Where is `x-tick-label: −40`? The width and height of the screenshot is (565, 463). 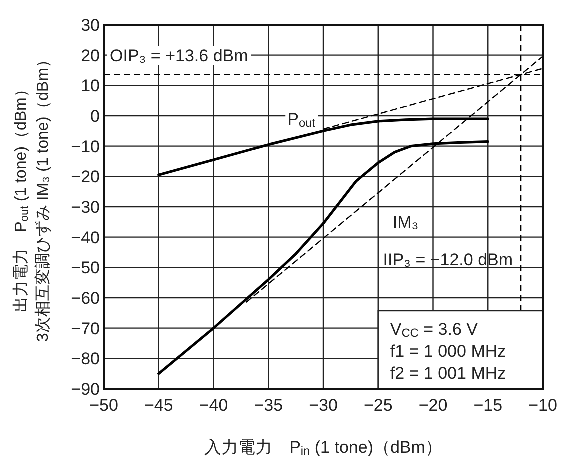 x-tick-label: −40 is located at coordinates (213, 405).